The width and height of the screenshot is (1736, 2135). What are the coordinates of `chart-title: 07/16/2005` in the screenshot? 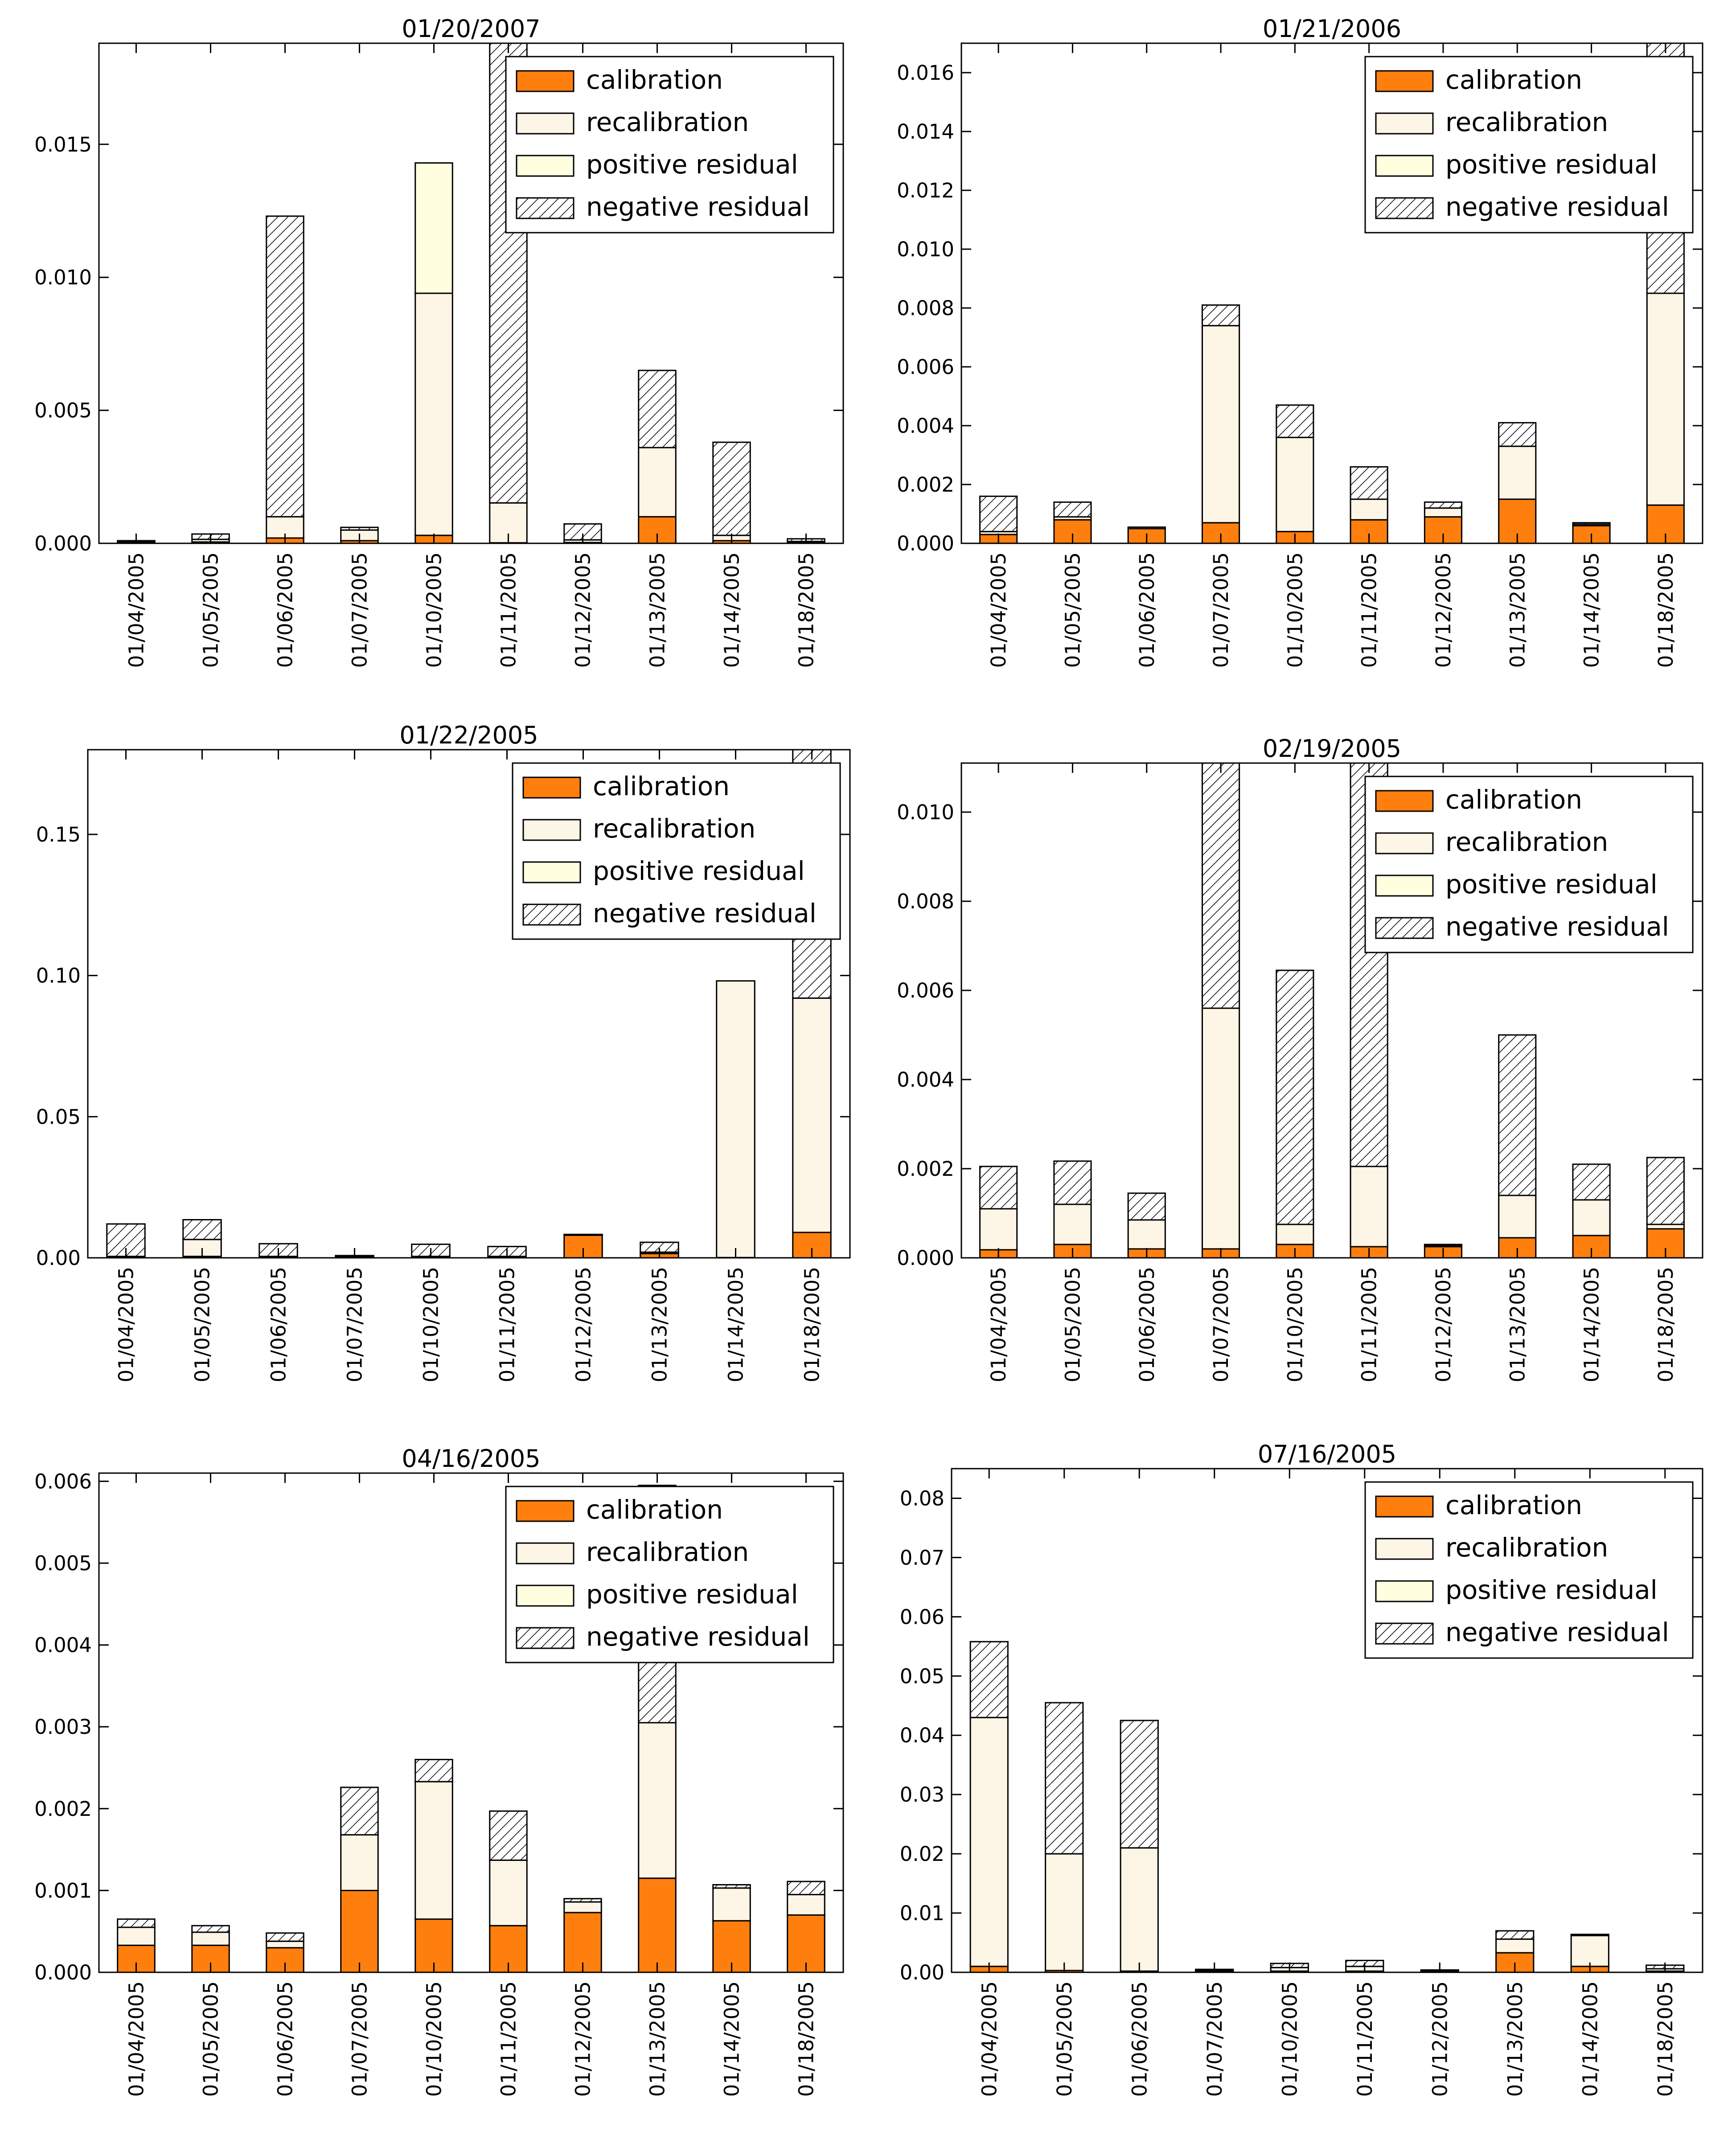 It's located at (1327, 1454).